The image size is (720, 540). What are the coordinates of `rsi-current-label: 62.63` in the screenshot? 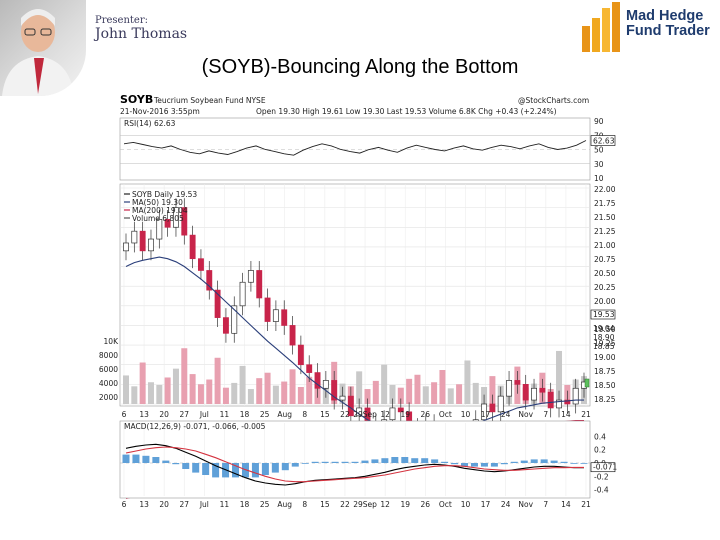 It's located at (604, 141).